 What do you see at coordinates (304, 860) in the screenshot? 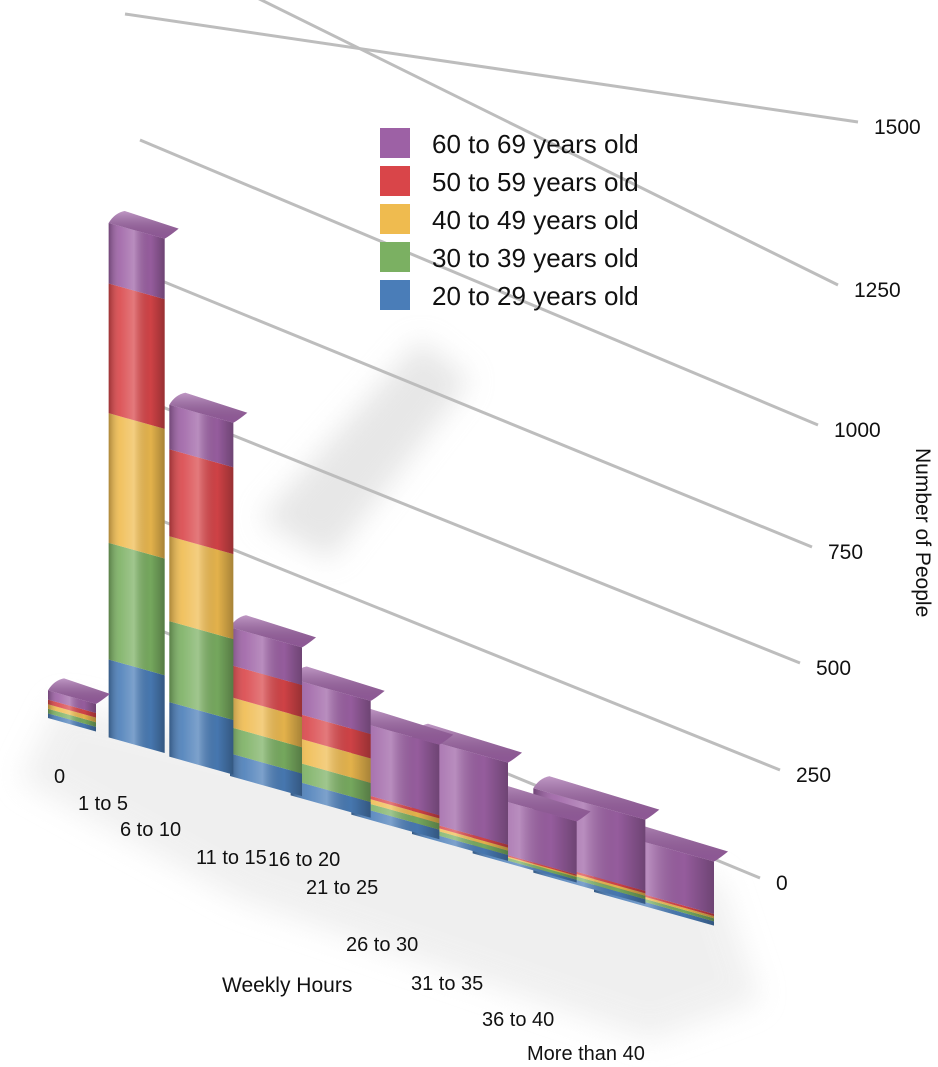
I see `x-tick-label: 16 to 20` at bounding box center [304, 860].